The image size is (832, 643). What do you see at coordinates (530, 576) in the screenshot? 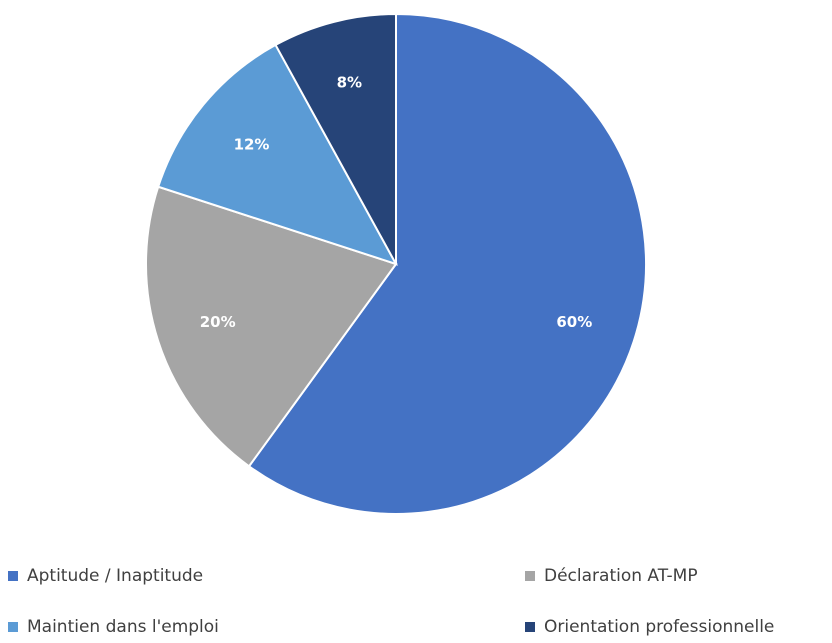
I see `legend-swatch-declaration` at bounding box center [530, 576].